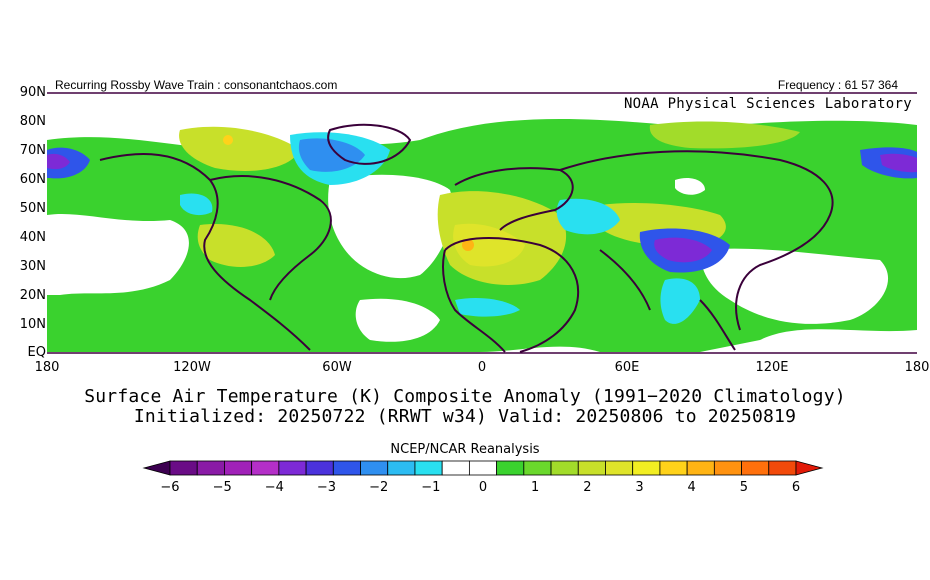 This screenshot has width=930, height=580. What do you see at coordinates (431, 487) in the screenshot?
I see `colorbar-label: −1` at bounding box center [431, 487].